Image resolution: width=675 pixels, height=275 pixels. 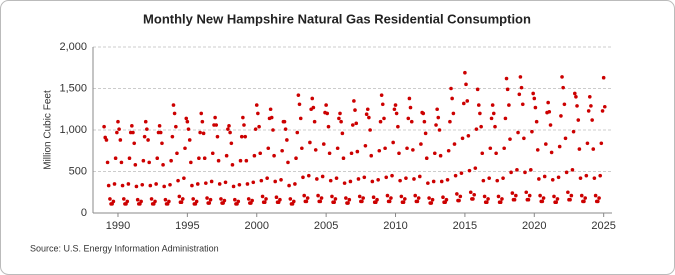 I want to click on y-axis-label: Million Cubic Feet, so click(x=48, y=130).